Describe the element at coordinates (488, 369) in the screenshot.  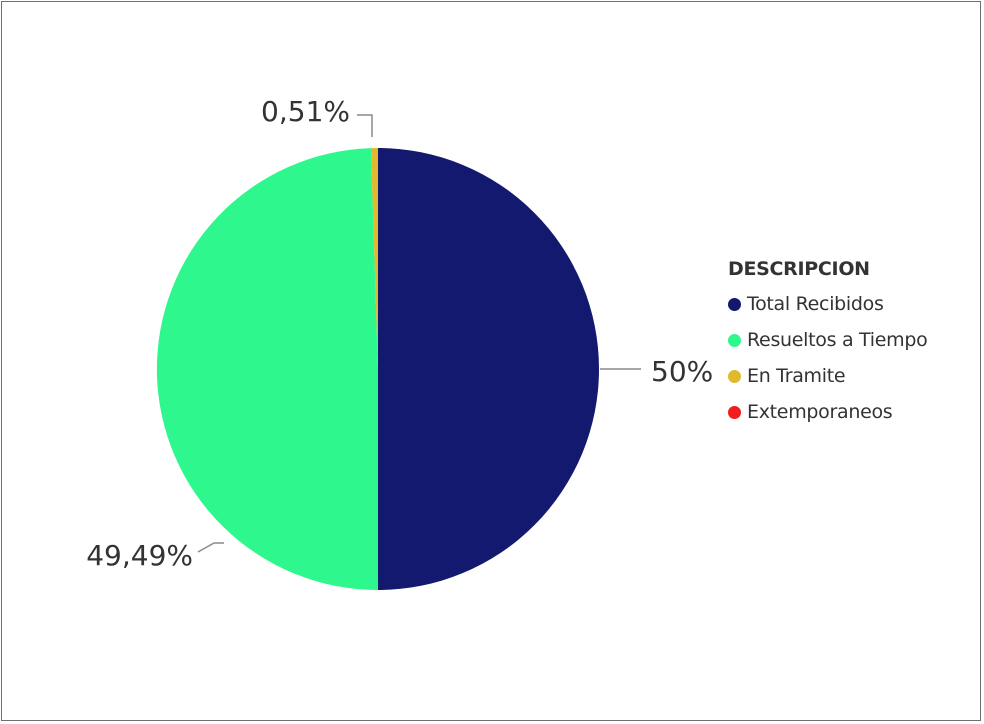
I see `pie-slice-total-recibidos` at that location.